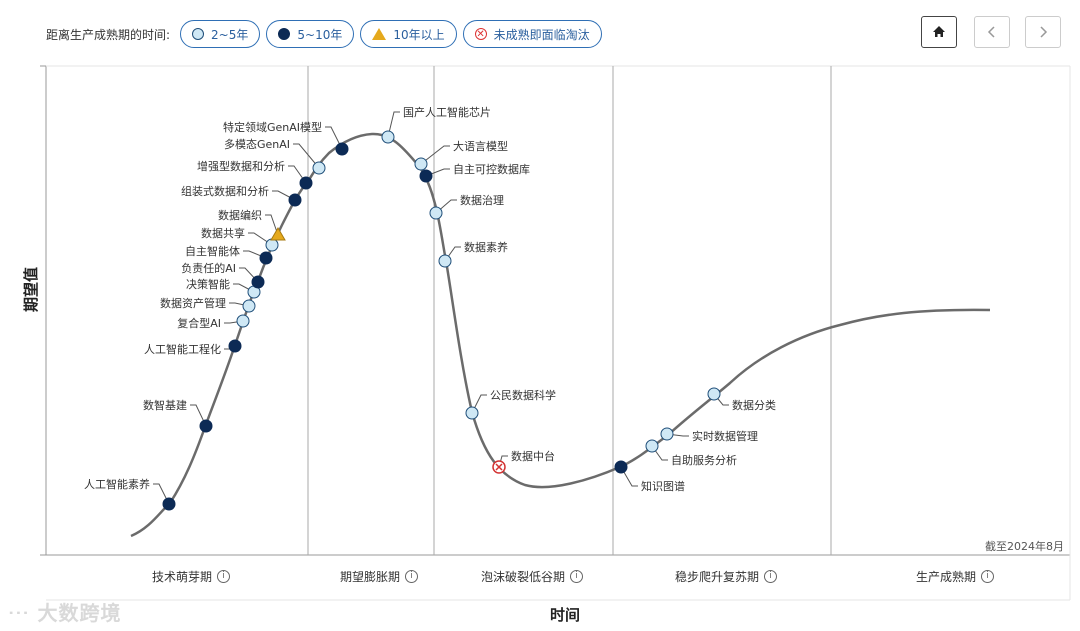 This screenshot has width=1080, height=631. I want to click on technology-label: 数据资产管理, so click(193, 303).